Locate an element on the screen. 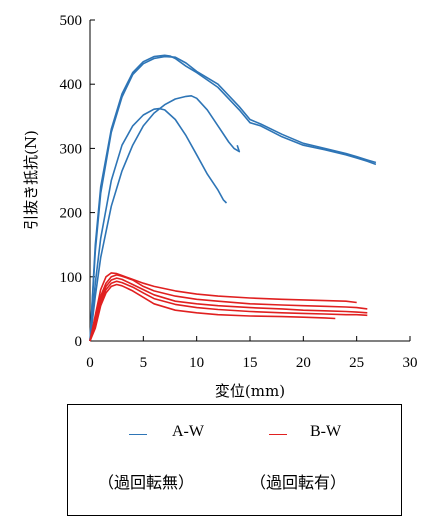  legend-line-b-w is located at coordinates (278, 434).